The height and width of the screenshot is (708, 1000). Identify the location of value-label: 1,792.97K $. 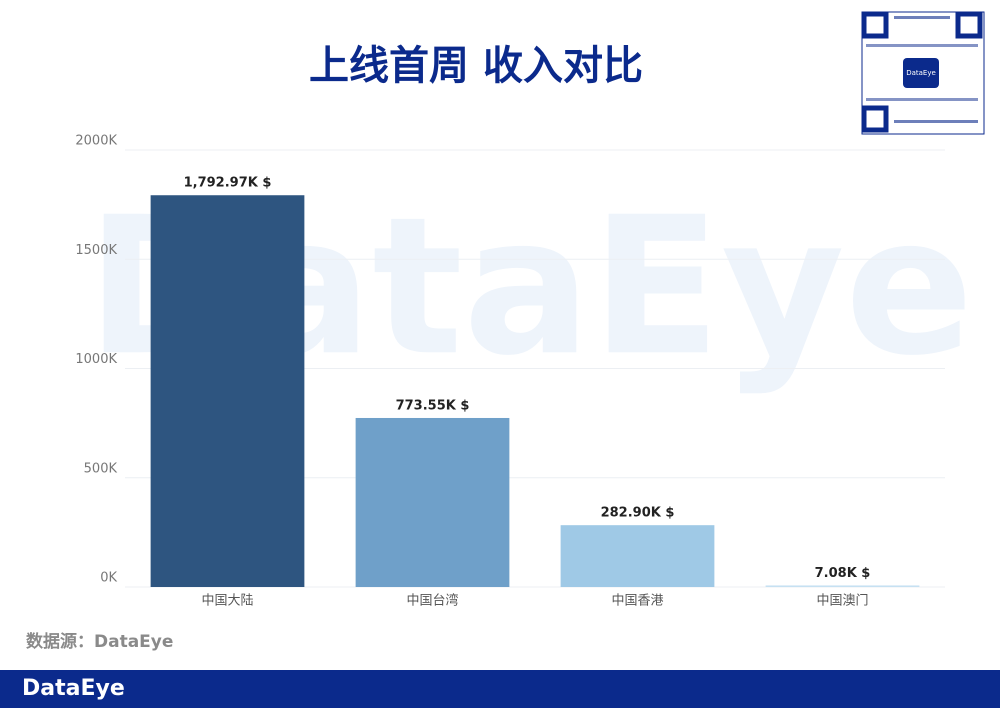
(228, 183).